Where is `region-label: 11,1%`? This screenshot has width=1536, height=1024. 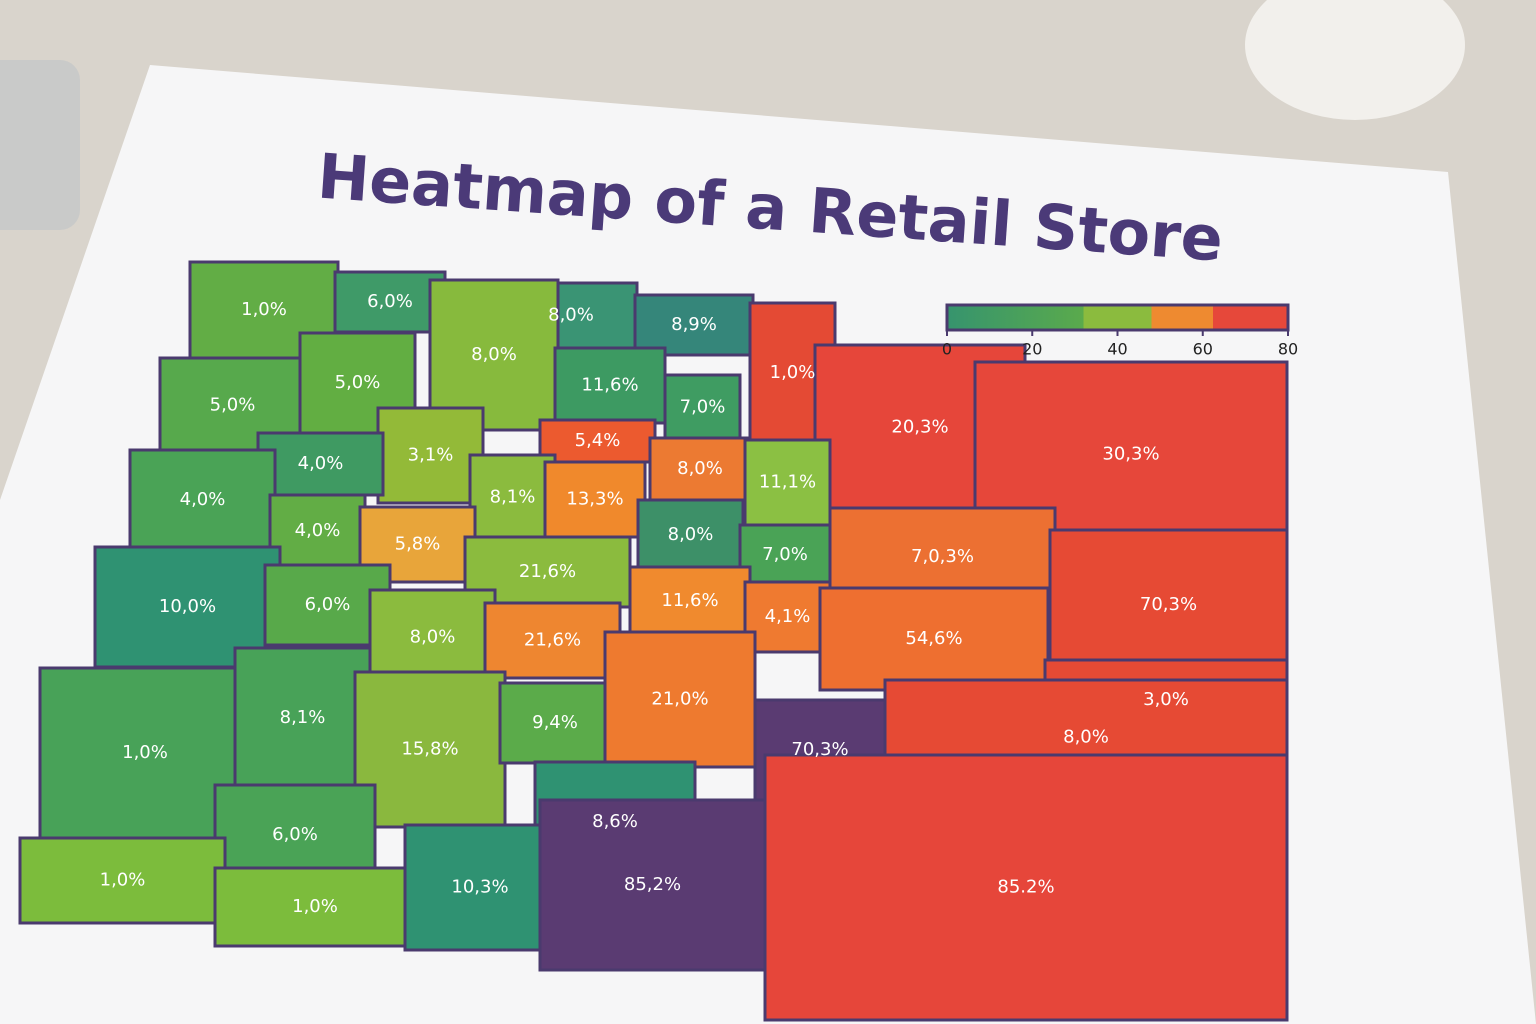 region-label: 11,1% is located at coordinates (787, 482).